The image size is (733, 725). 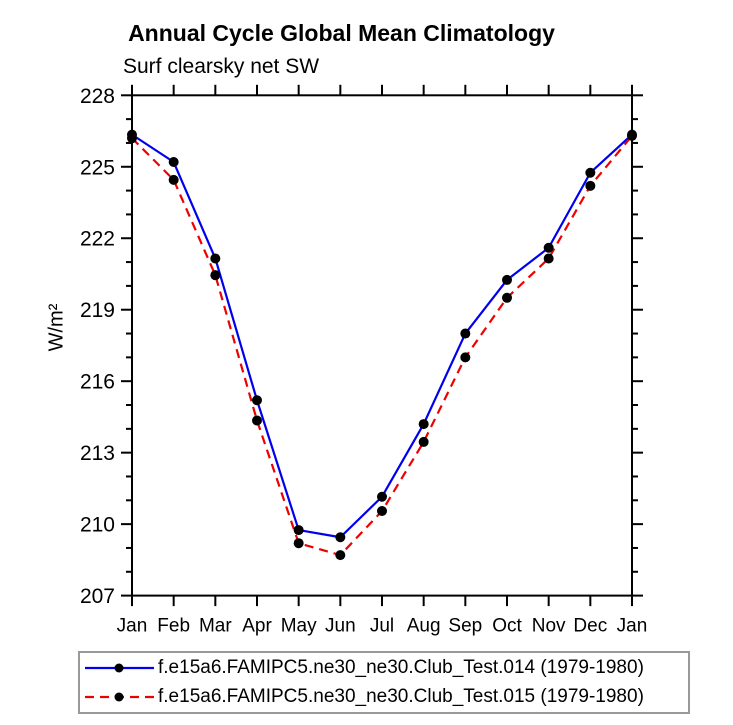 I want to click on x-tick-label: Jul, so click(x=382, y=626).